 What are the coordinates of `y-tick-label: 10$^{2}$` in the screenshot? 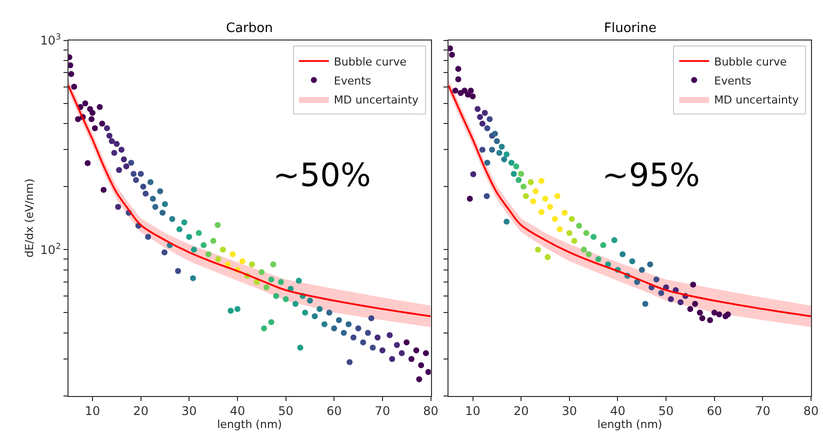 It's located at (50, 248).